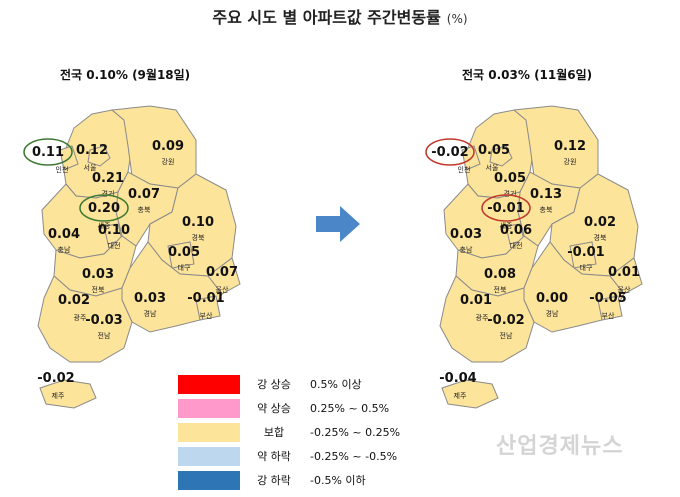 The height and width of the screenshot is (497, 680). Describe the element at coordinates (527, 75) in the screenshot. I see `right-map-subtitle: 전국 0.03% (11월6일)` at that location.